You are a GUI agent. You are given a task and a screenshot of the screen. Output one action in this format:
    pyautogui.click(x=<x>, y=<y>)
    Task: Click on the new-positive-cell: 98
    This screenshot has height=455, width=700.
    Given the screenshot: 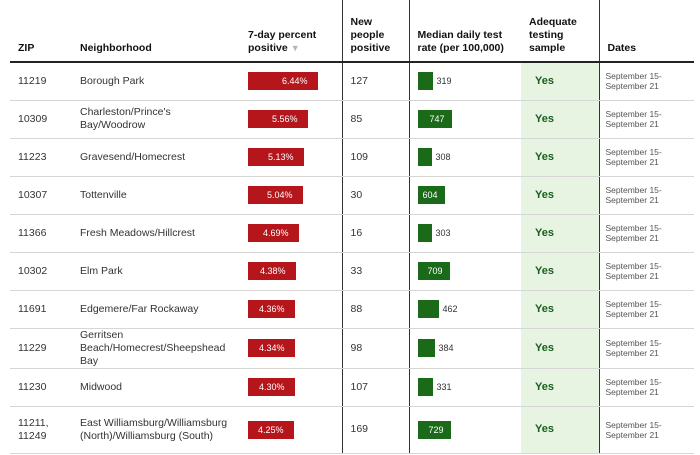 What is the action you would take?
    pyautogui.click(x=376, y=348)
    